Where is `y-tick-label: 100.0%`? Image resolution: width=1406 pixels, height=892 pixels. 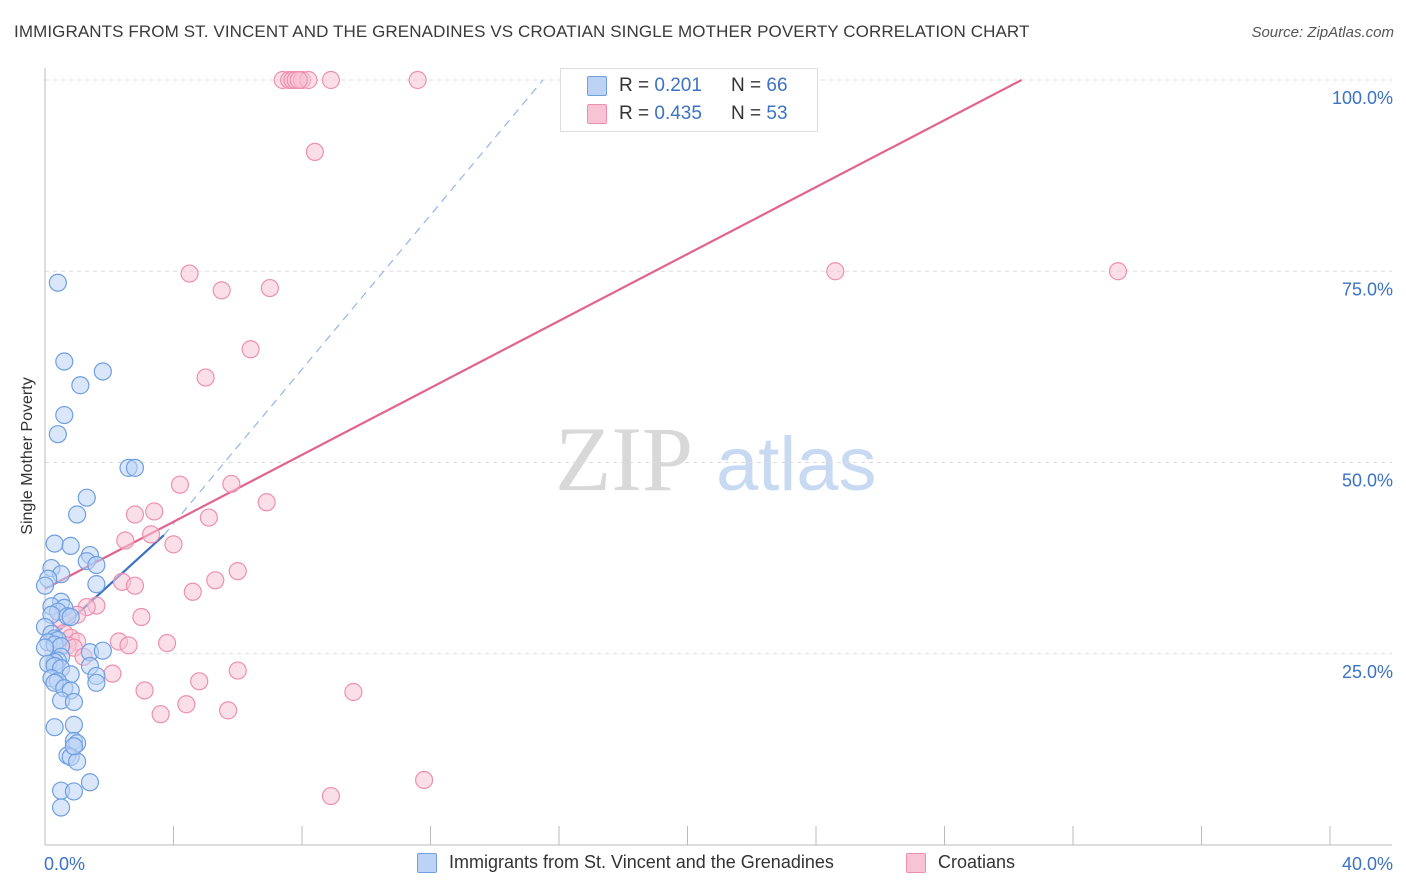 y-tick-label: 100.0% is located at coordinates (1362, 98).